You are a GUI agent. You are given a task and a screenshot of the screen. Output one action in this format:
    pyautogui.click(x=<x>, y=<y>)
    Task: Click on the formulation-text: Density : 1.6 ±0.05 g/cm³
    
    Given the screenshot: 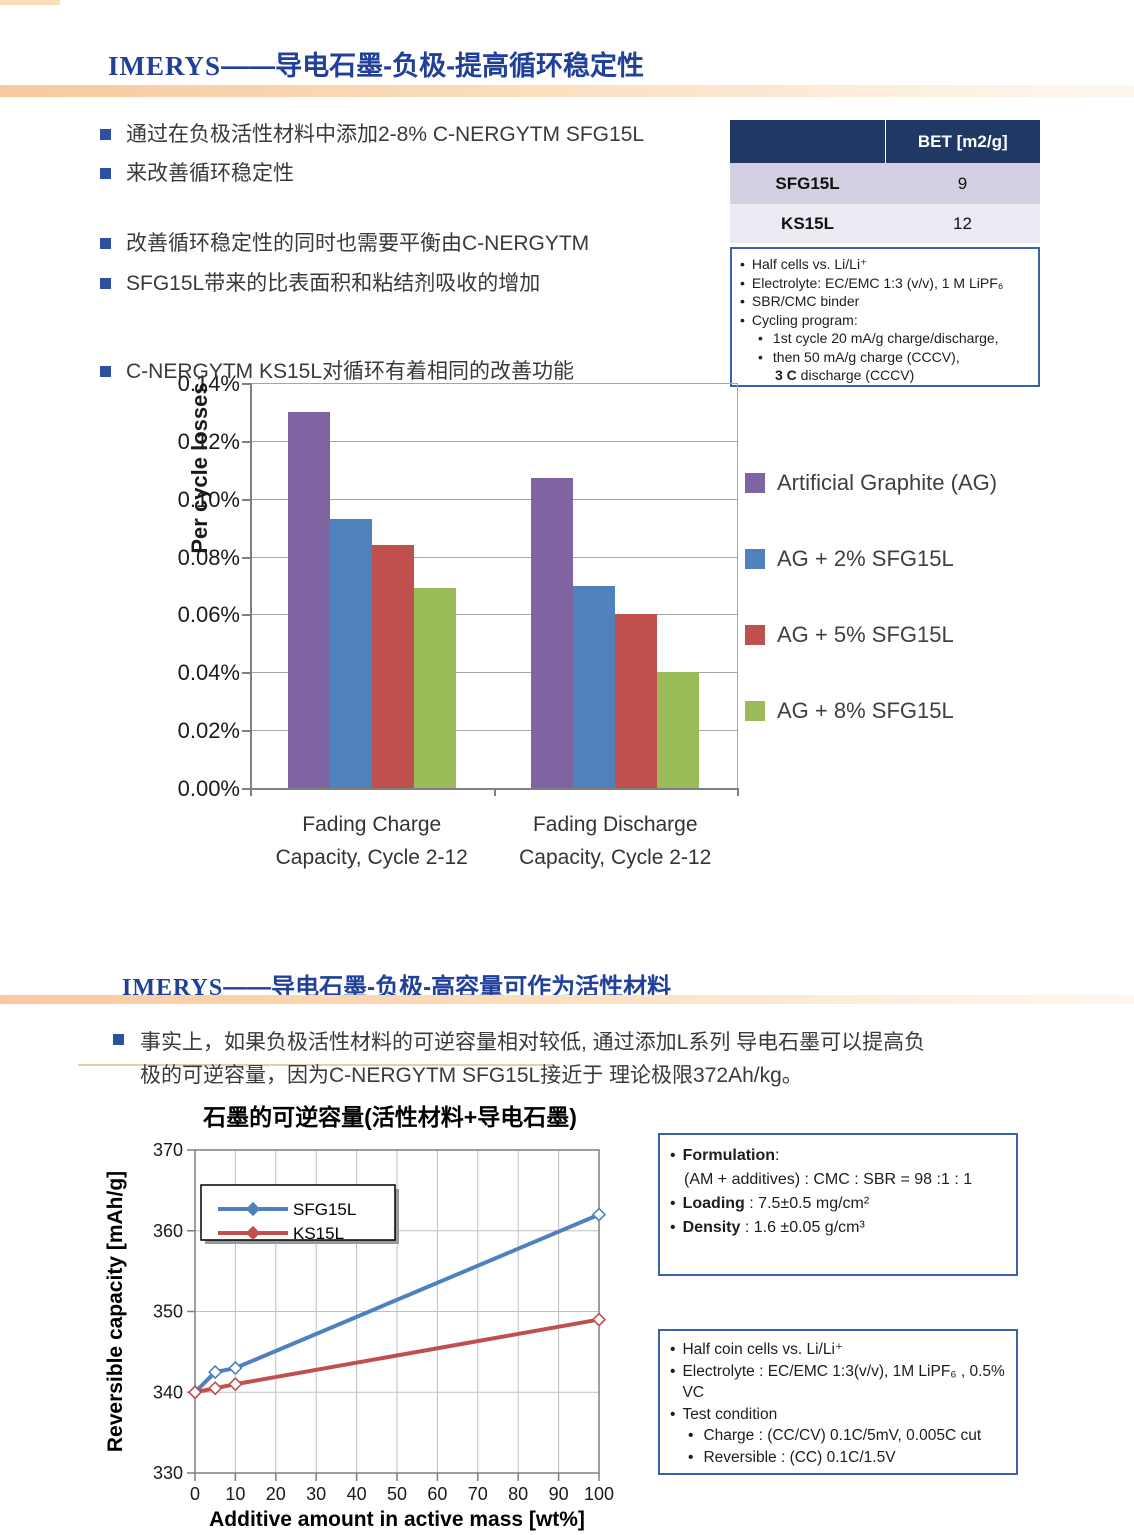 What is the action you would take?
    pyautogui.click(x=774, y=1228)
    